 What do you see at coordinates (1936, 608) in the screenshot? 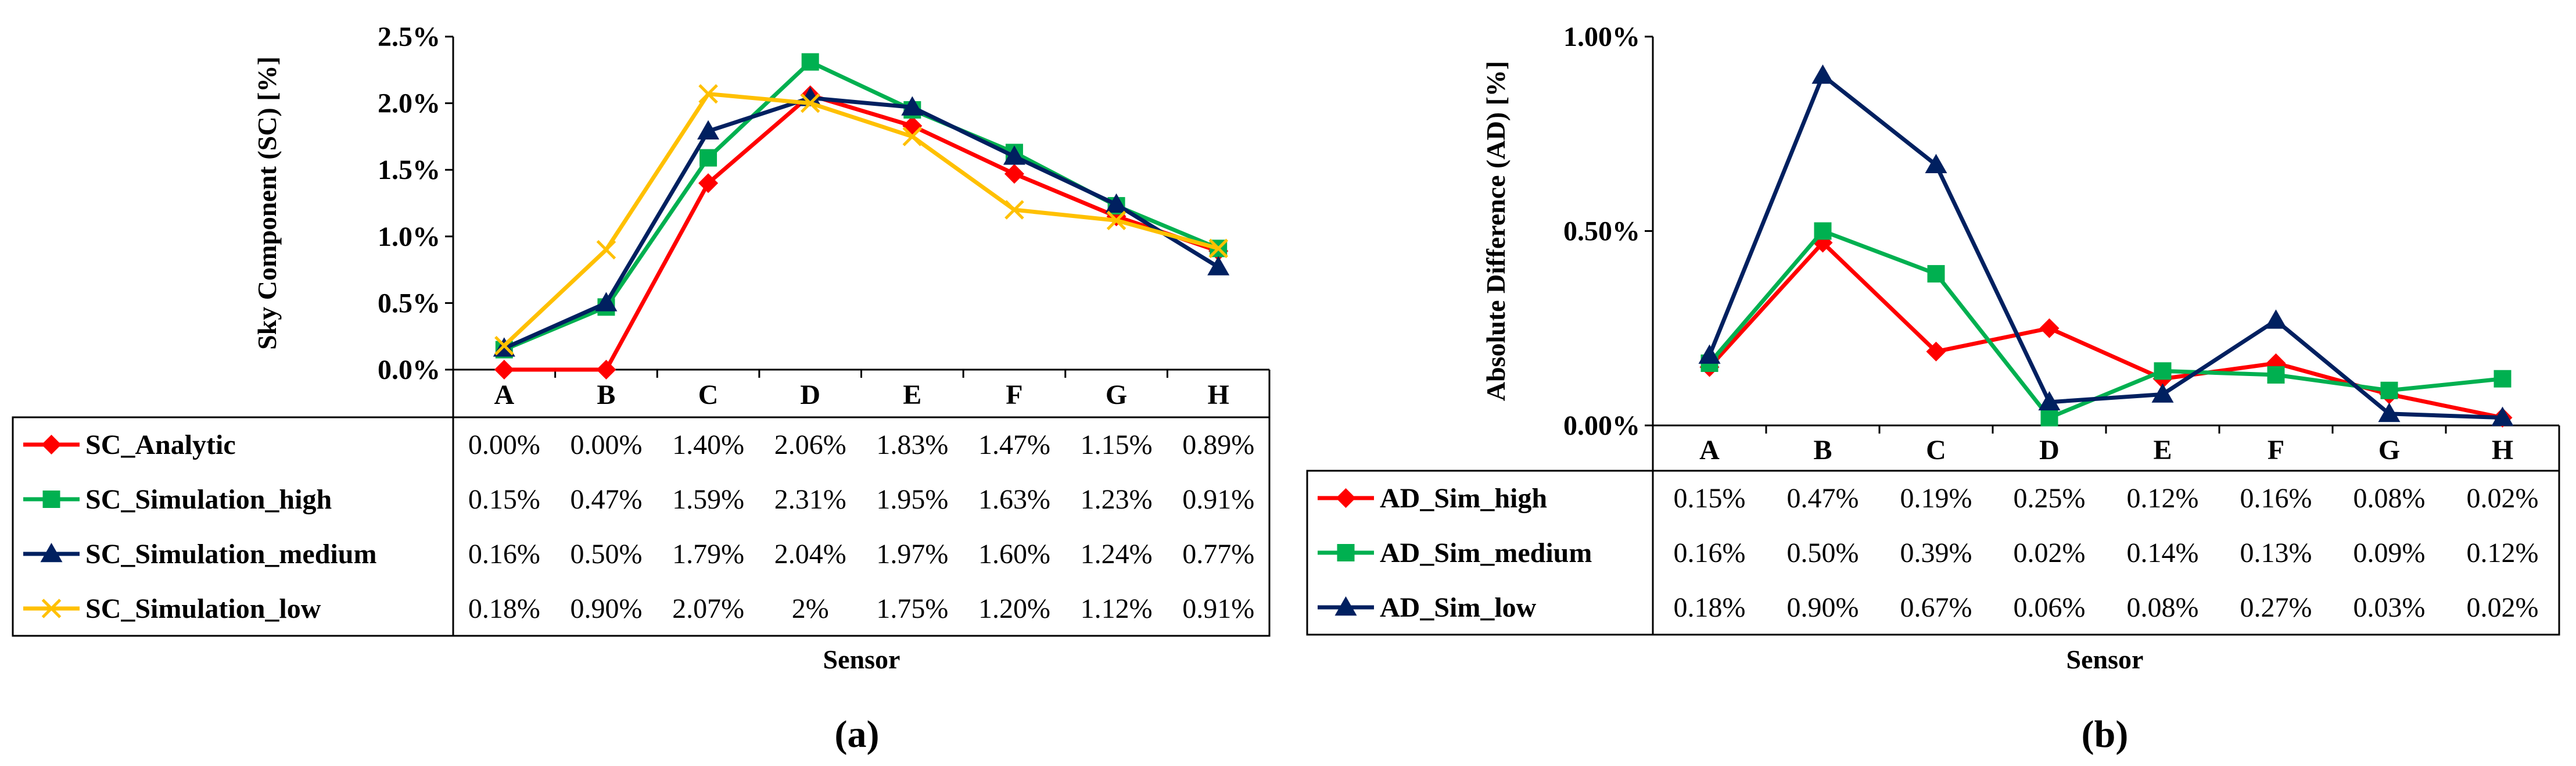
I see `data-label: 0.67%` at bounding box center [1936, 608].